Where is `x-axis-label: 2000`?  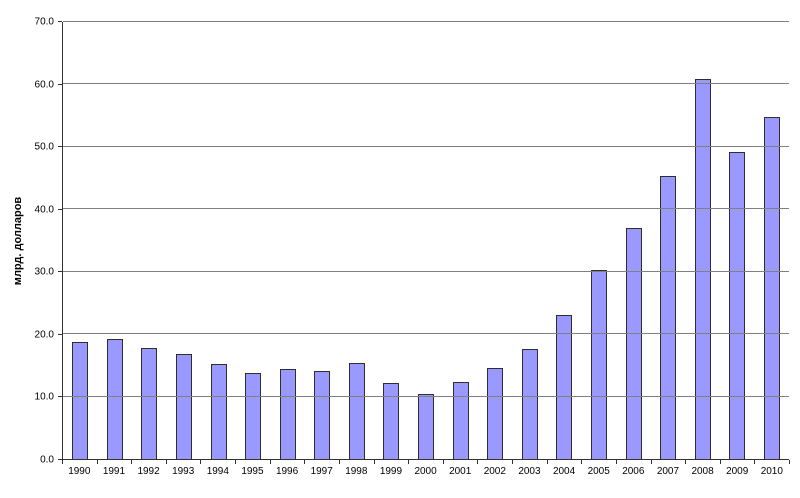
x-axis-label: 2000 is located at coordinates (425, 471).